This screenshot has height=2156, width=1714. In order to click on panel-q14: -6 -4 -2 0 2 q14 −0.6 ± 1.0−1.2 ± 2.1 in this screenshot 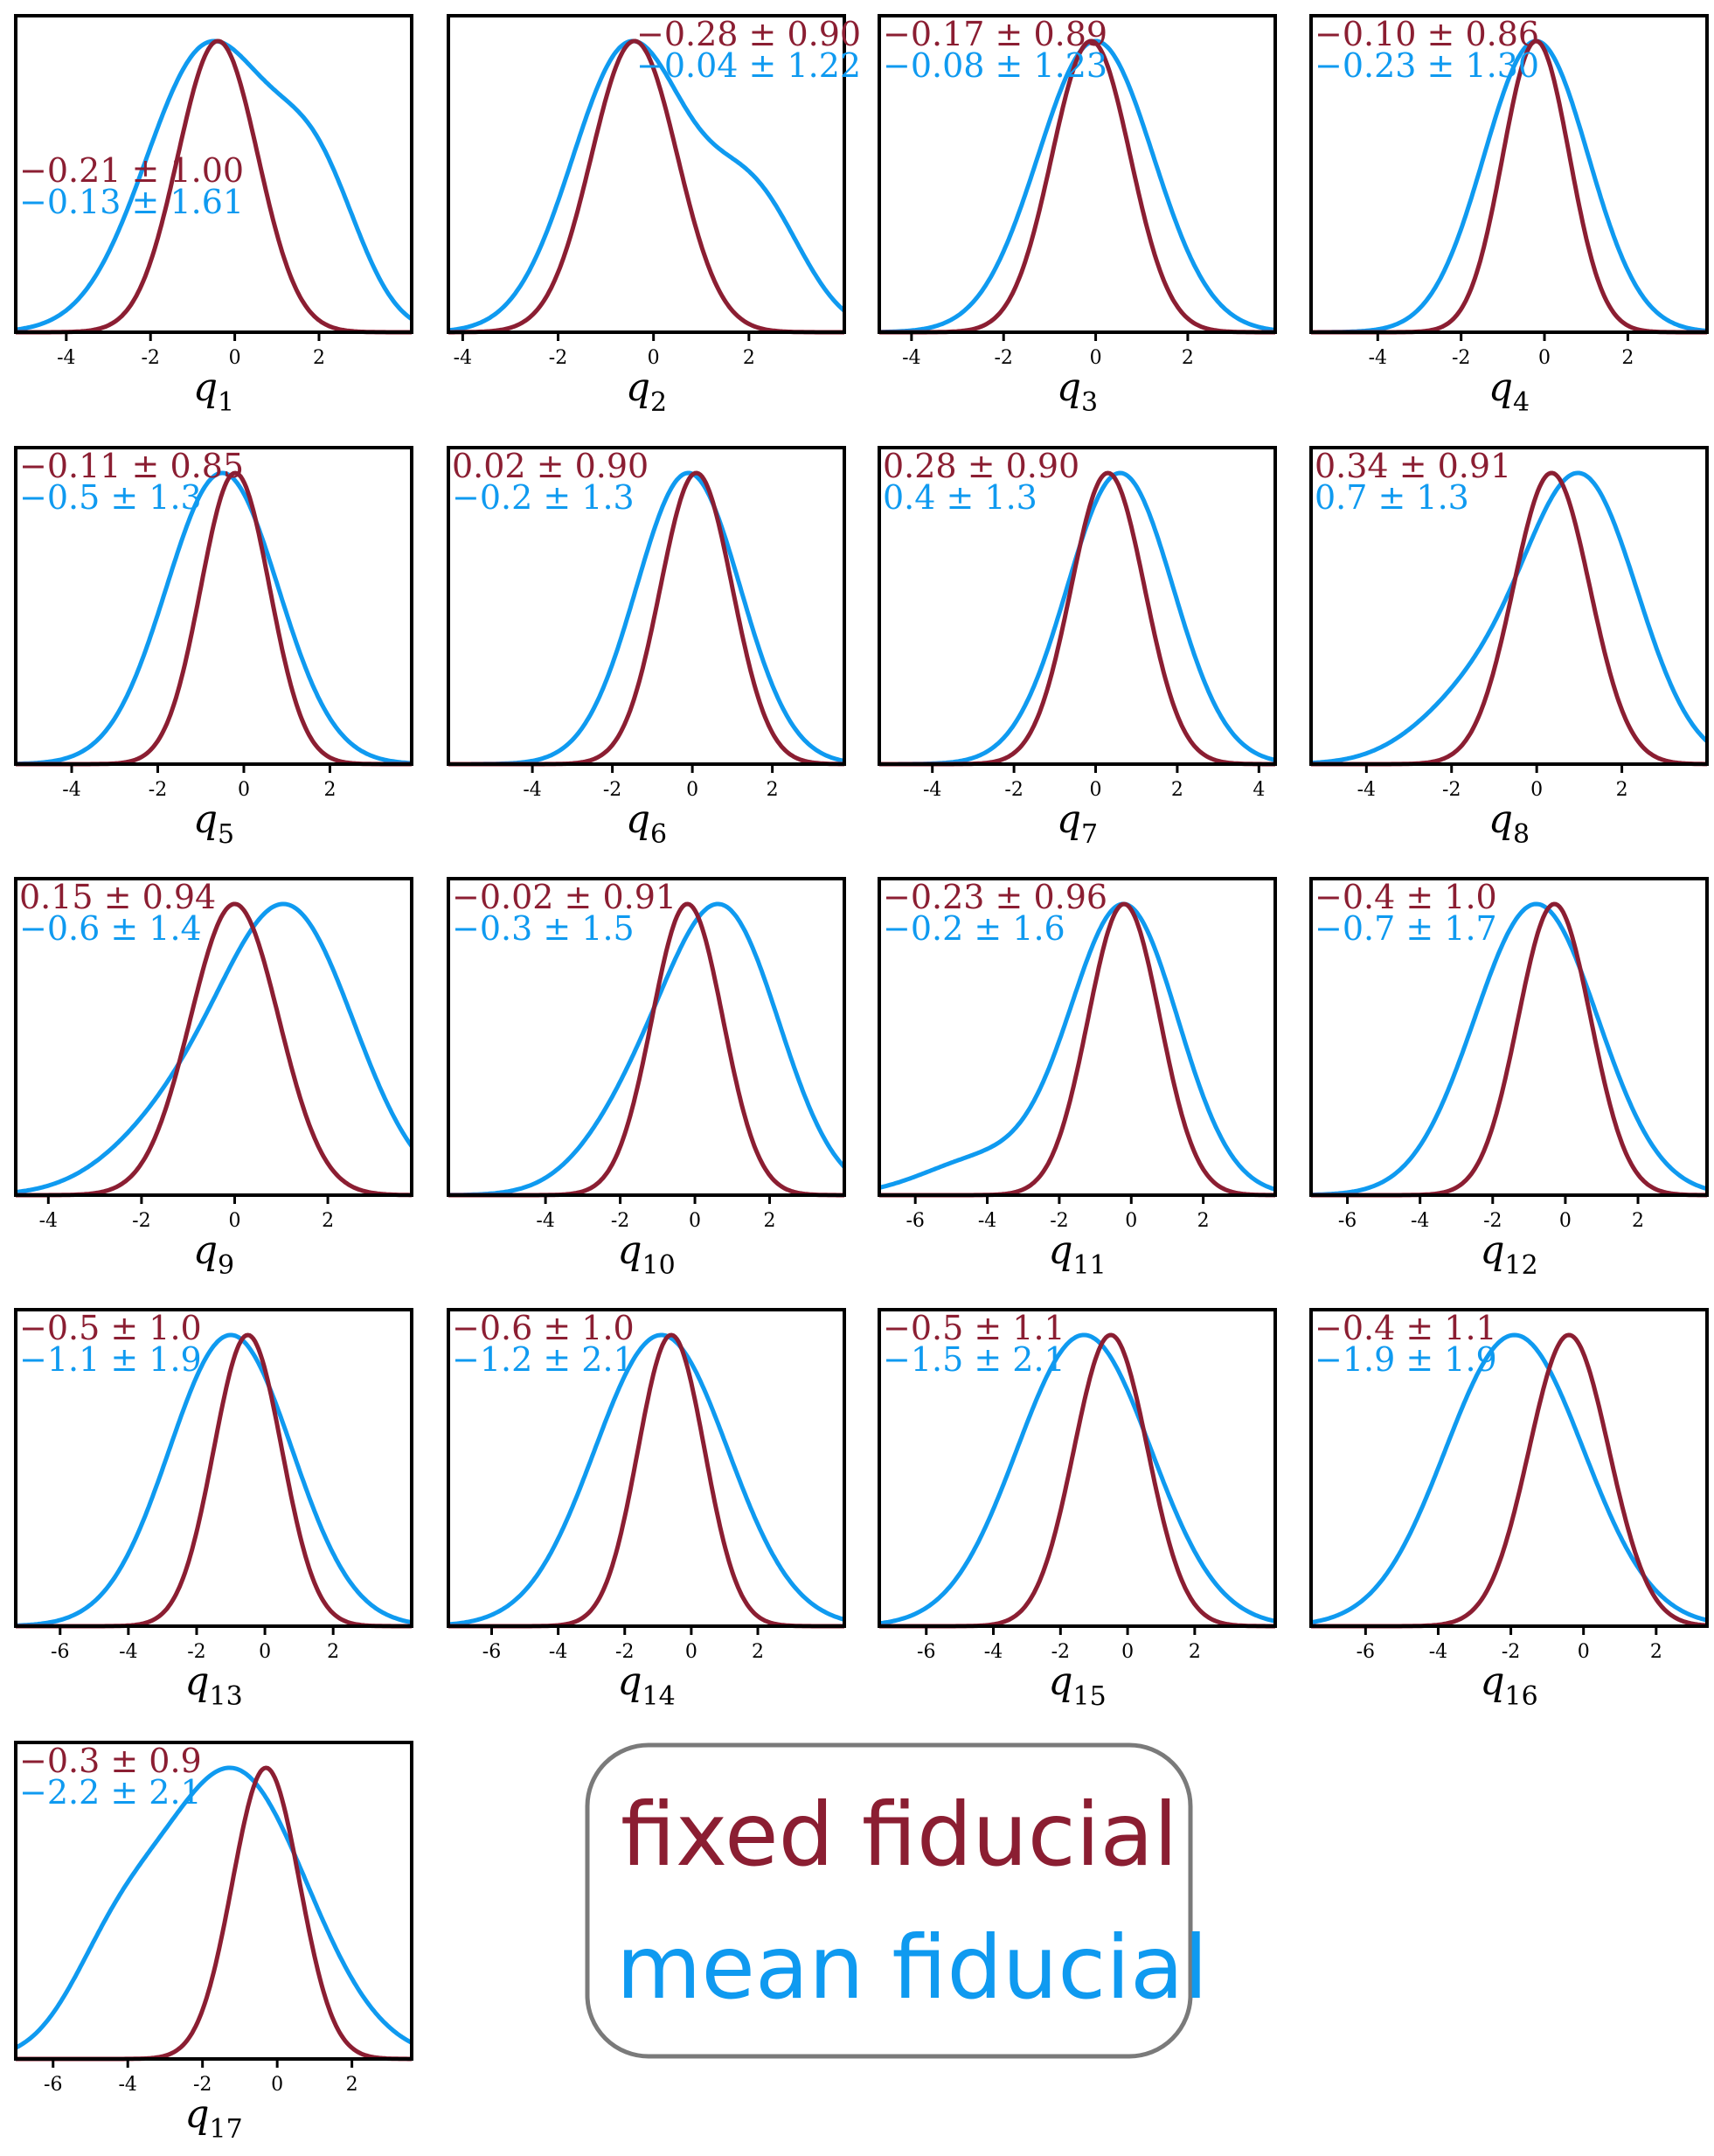, I will do `click(647, 1510)`.